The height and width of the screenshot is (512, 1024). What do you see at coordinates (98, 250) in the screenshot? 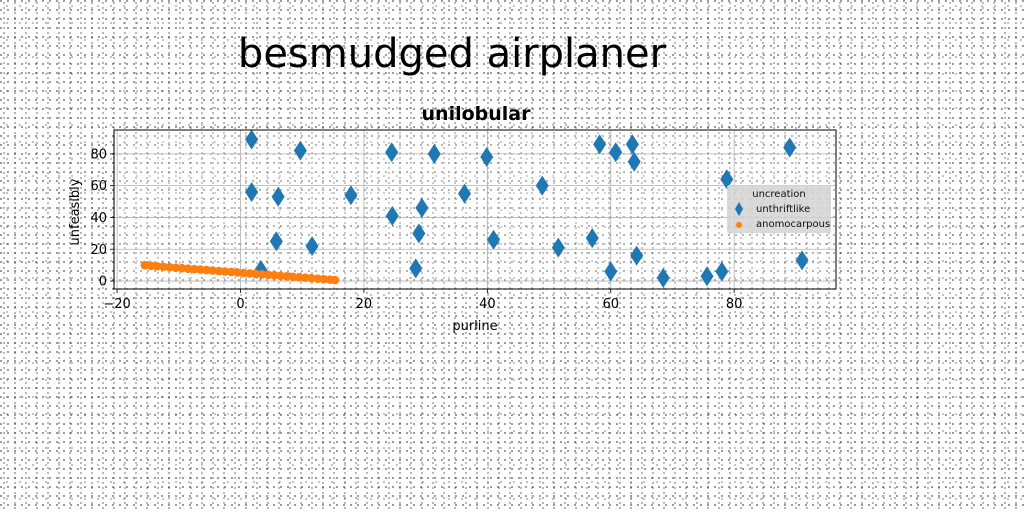
I see `y-tick-label: 20` at bounding box center [98, 250].